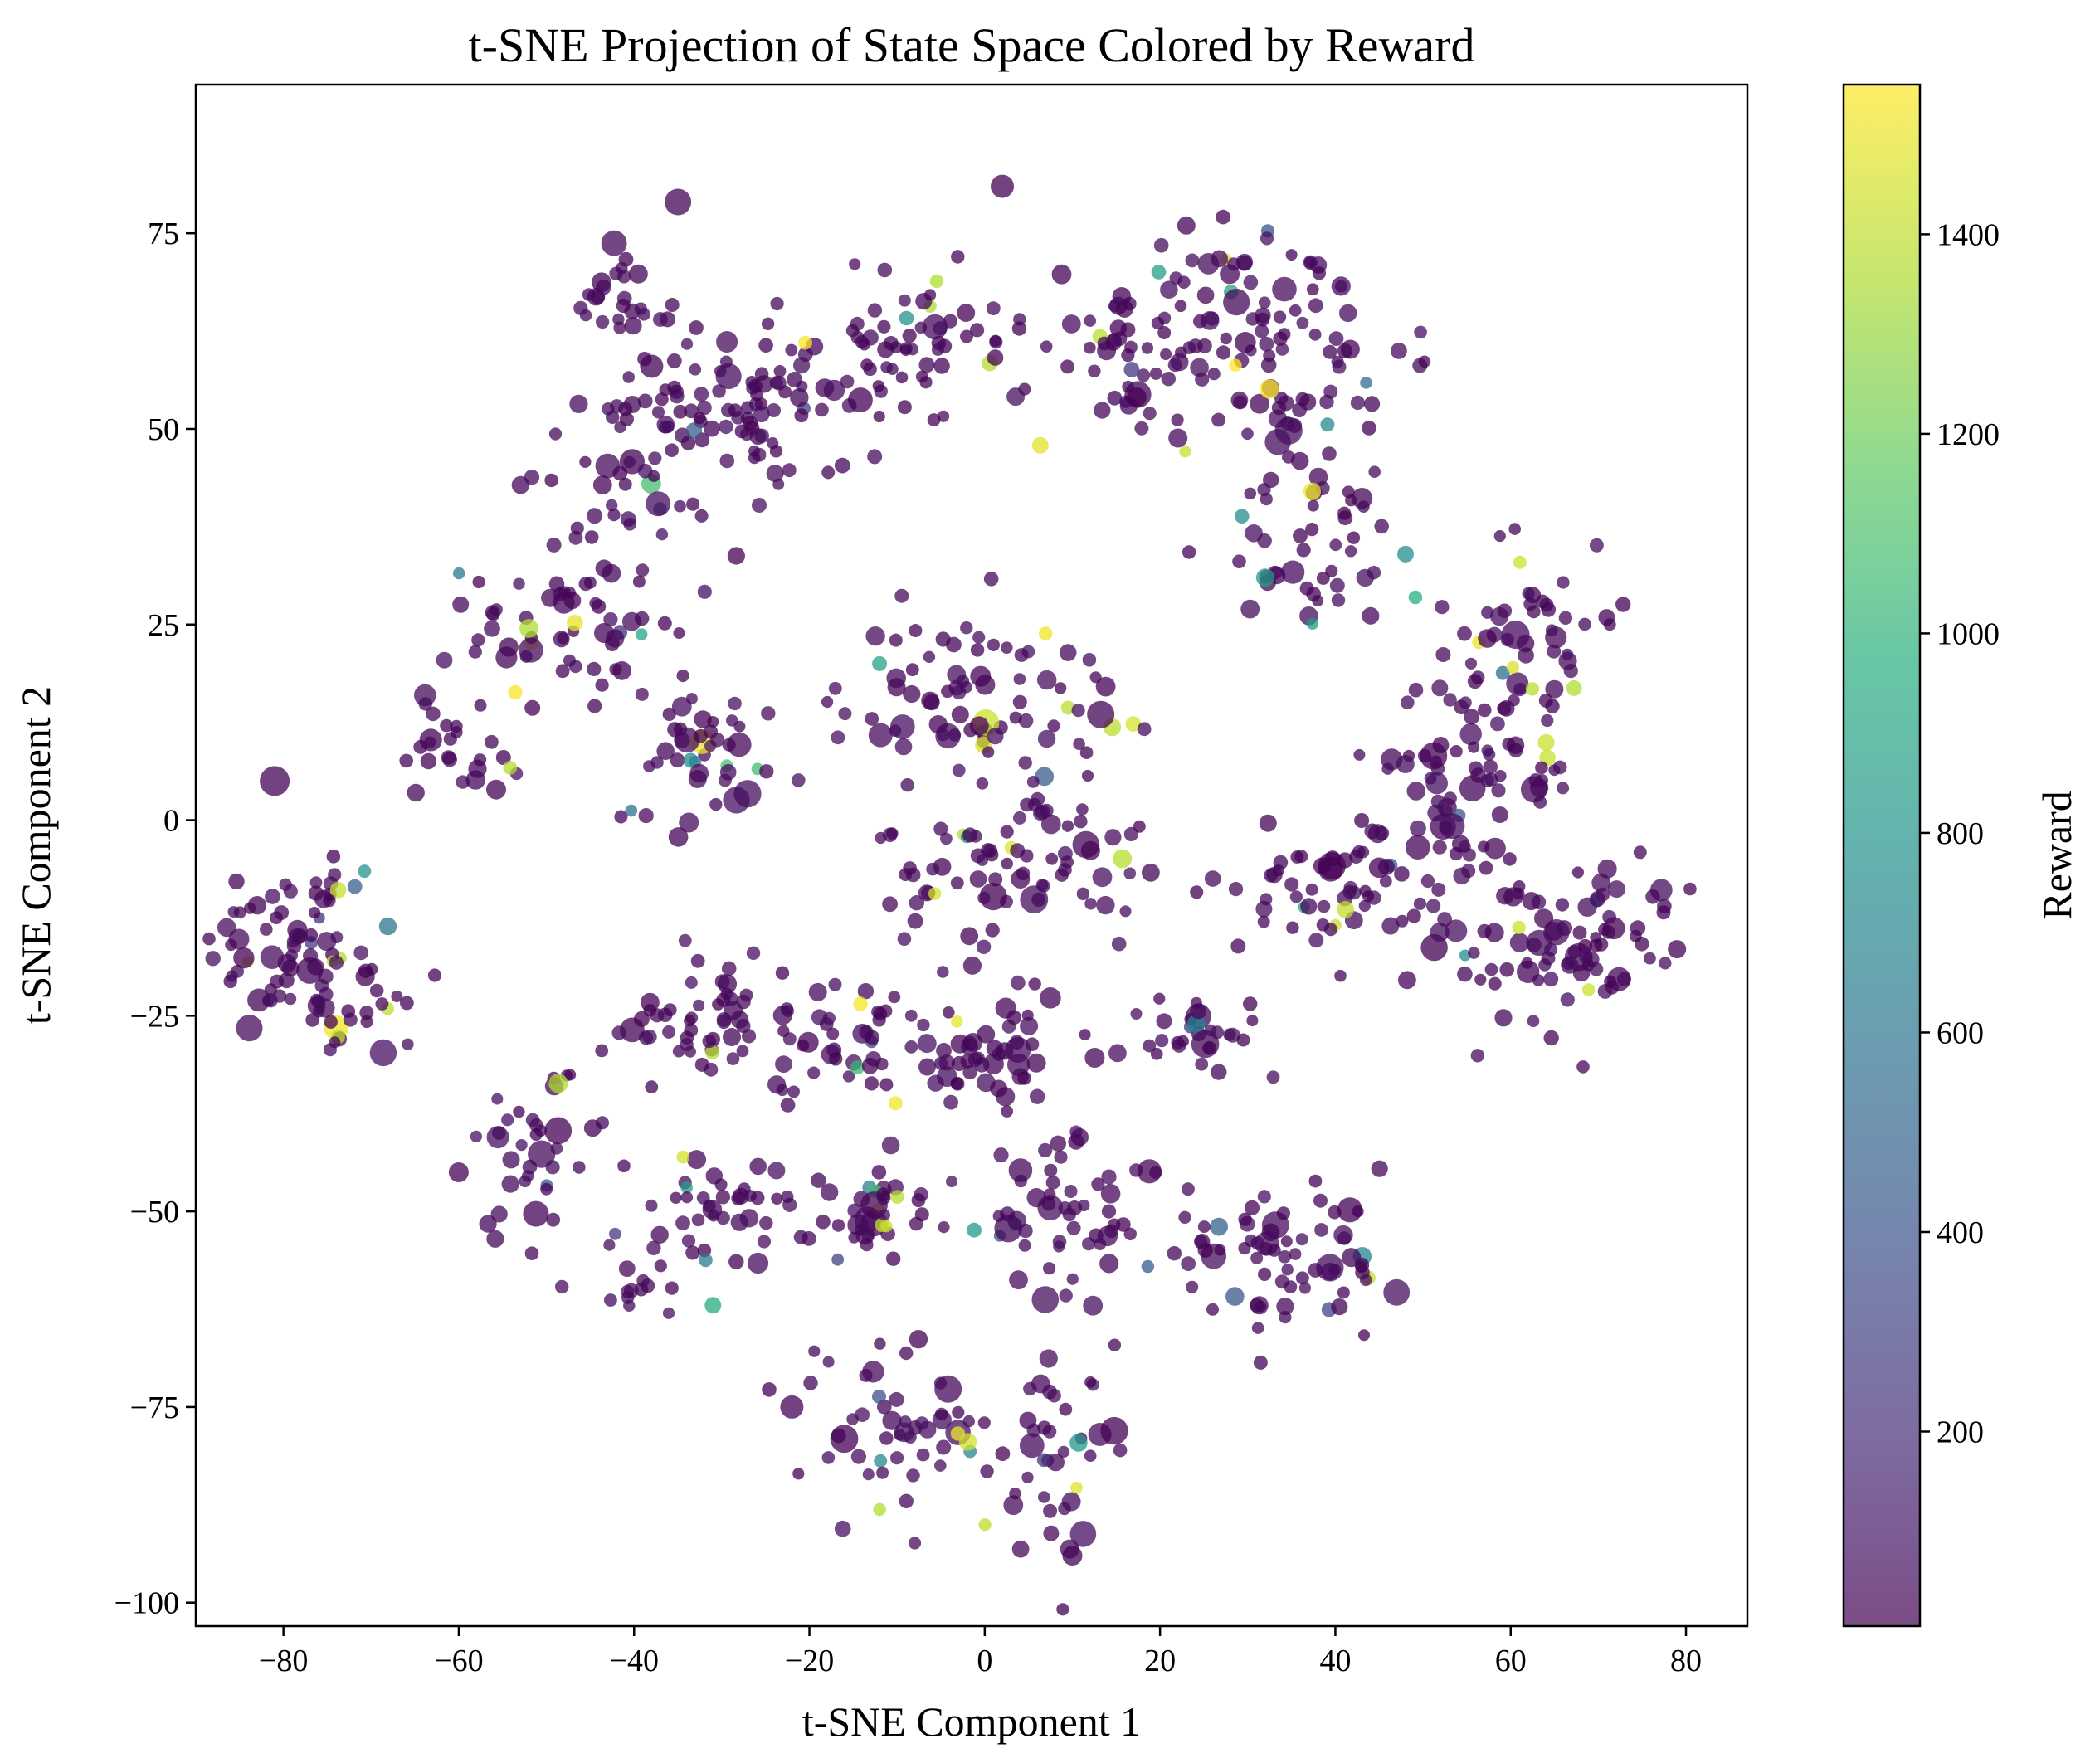 The width and height of the screenshot is (2100, 1763). Describe the element at coordinates (1511, 1661) in the screenshot. I see `x-tick-label: 60` at that location.